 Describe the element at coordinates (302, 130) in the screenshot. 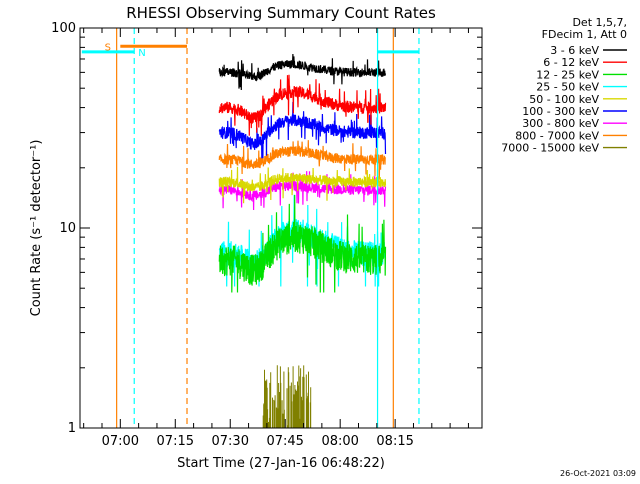

I see `series-100-300-kev-trace` at that location.